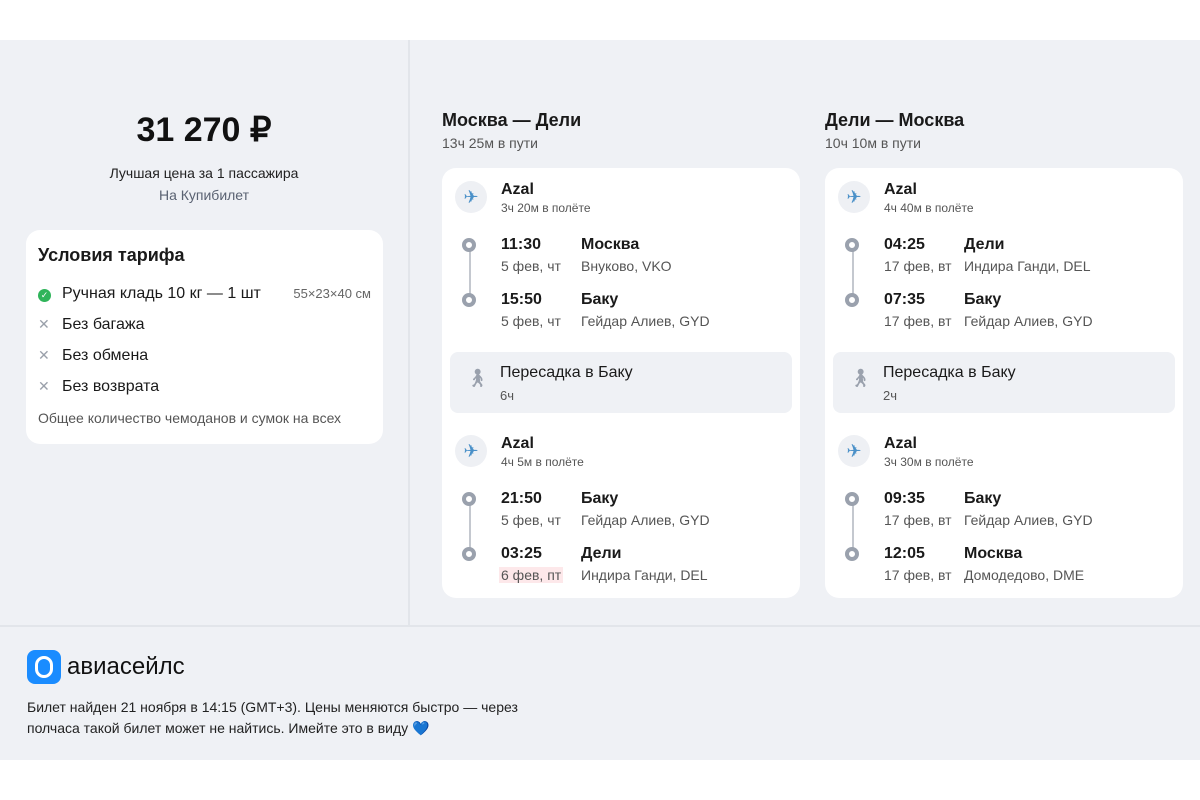  I want to click on price: 31 270 ₽, so click(204, 130).